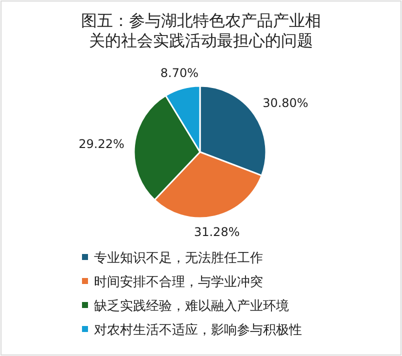 The width and height of the screenshot is (402, 356). I want to click on data-label: 29.22%, so click(101, 143).